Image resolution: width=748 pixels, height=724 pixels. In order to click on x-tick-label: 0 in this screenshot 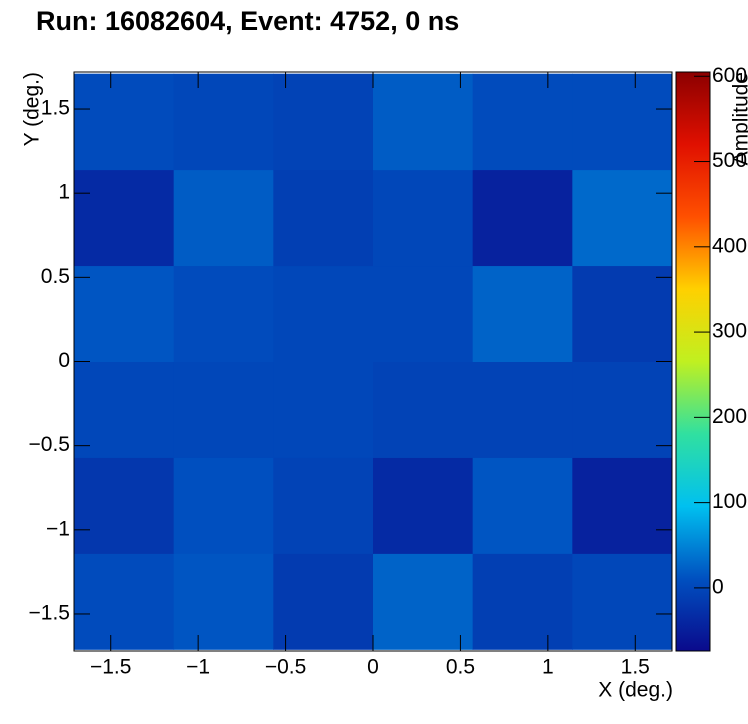, I will do `click(373, 667)`.